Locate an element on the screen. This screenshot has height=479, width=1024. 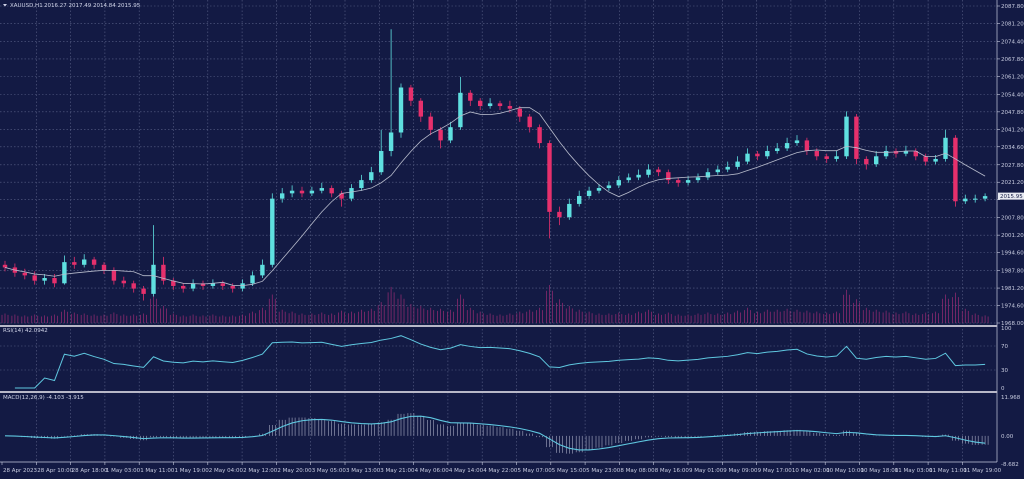
price-tick-label: 1987.80 is located at coordinates (1012, 272).